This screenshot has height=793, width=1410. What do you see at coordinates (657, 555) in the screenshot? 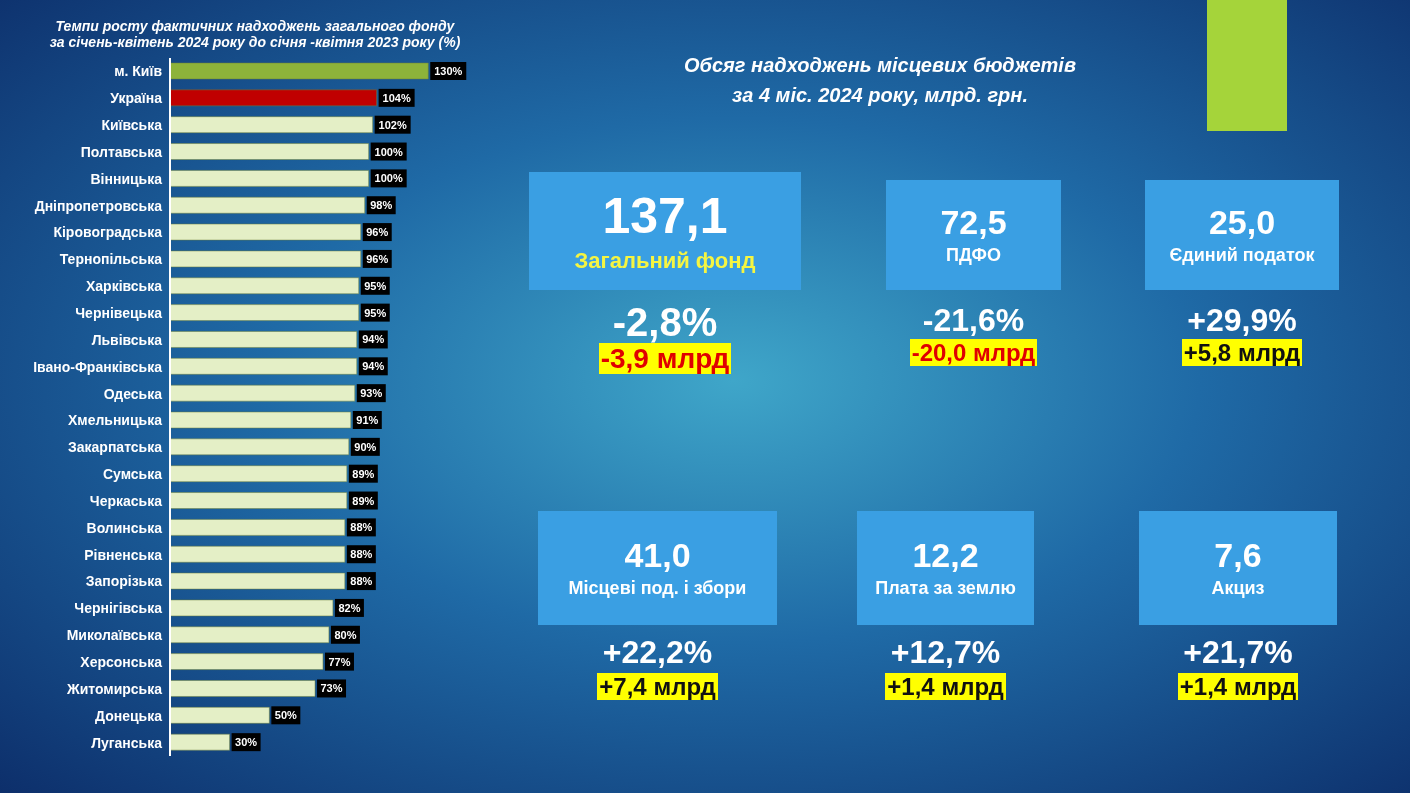
I see `text: 41,0` at bounding box center [657, 555].